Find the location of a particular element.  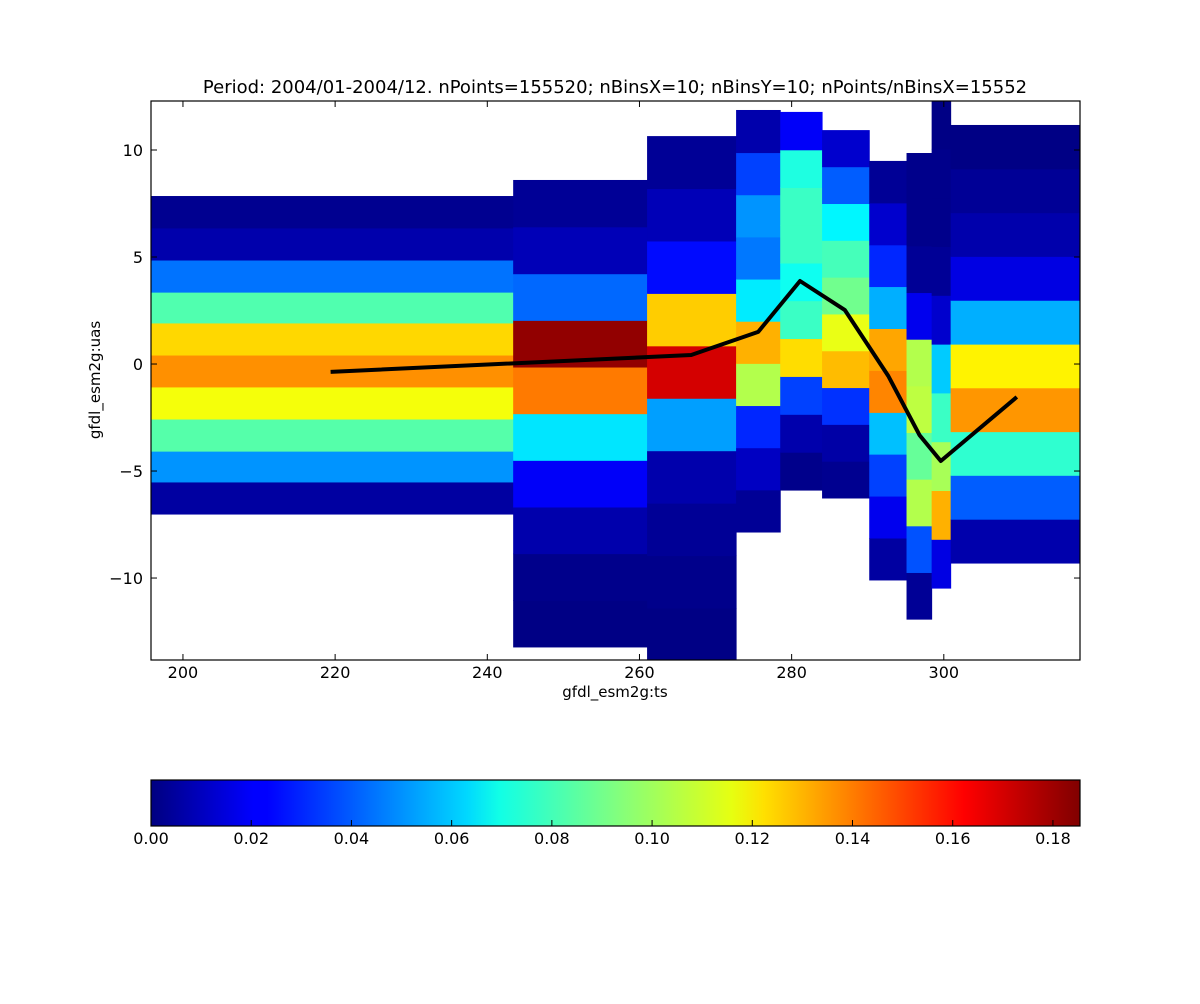

x-tick-label: 280 is located at coordinates (791, 672).